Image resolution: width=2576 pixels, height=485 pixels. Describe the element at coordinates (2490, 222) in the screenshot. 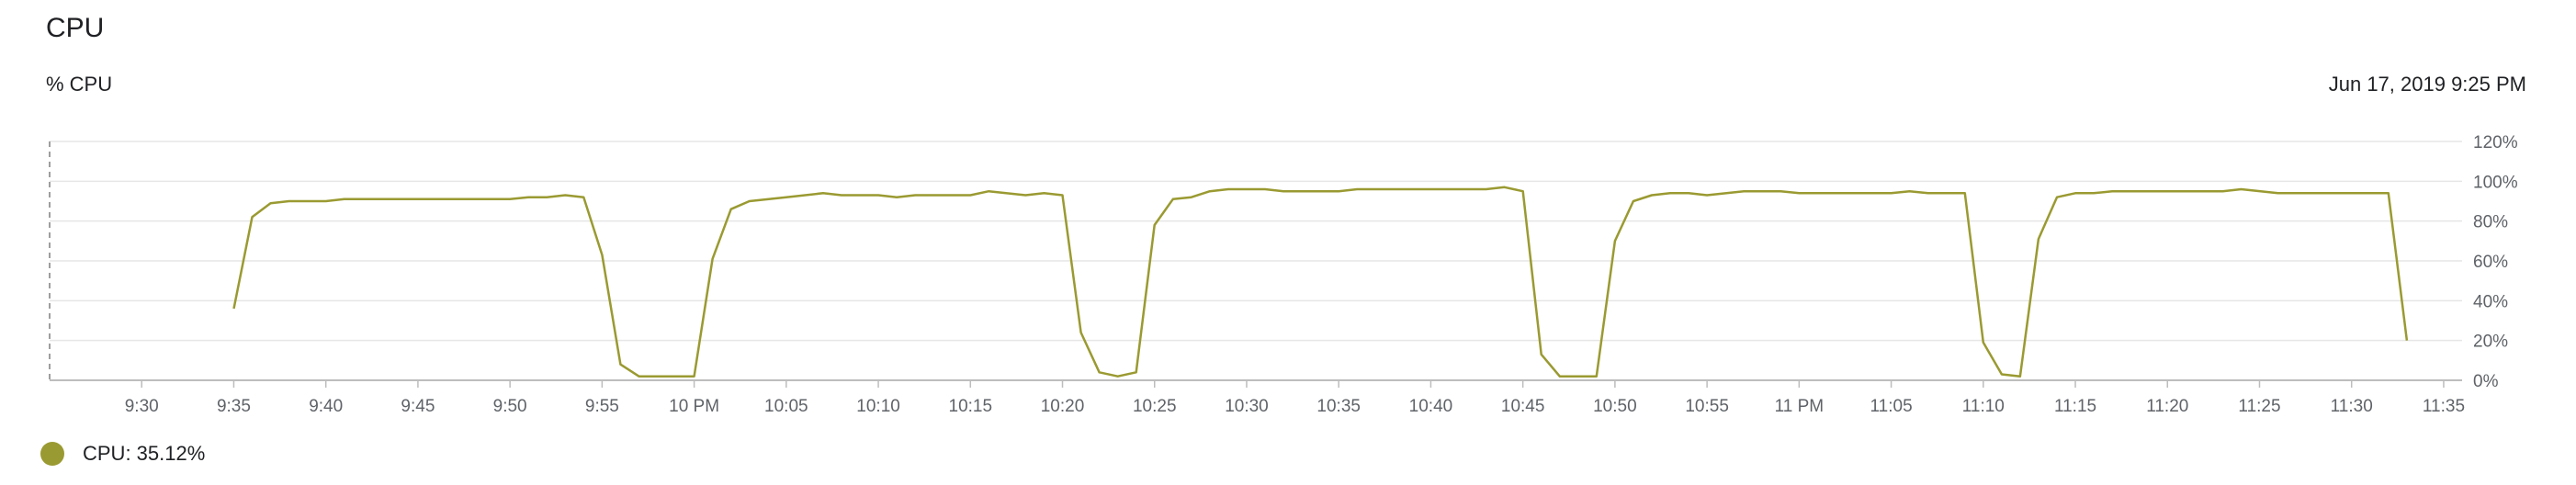

I see `y-tick-label: 80%` at that location.